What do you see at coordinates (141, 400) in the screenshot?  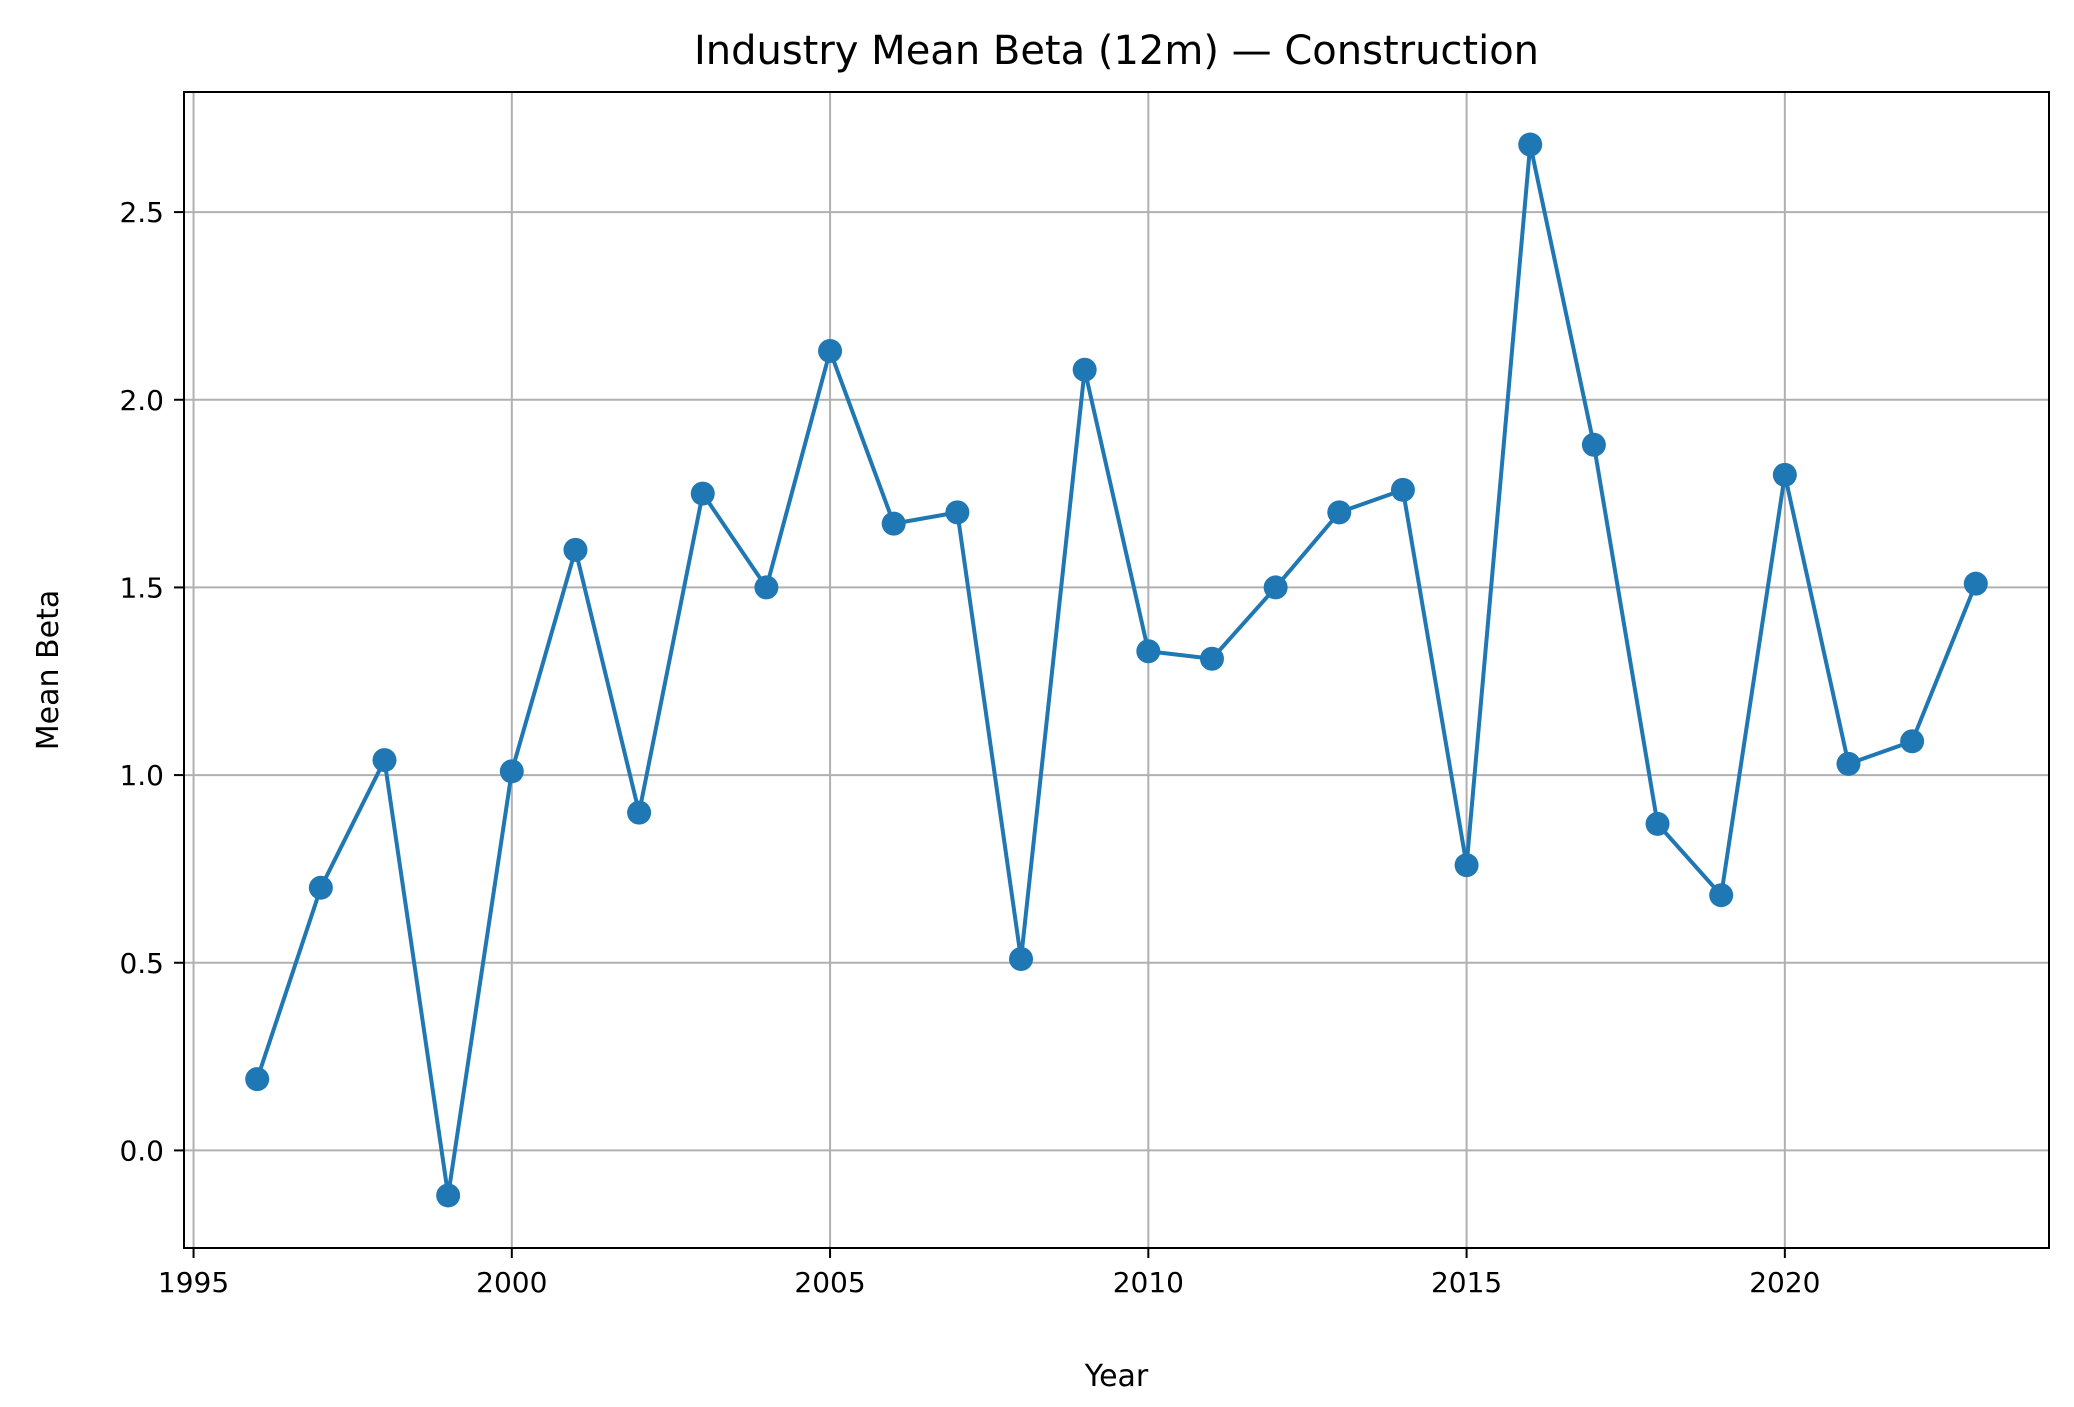 I see `y-tick-label: 2.0` at bounding box center [141, 400].